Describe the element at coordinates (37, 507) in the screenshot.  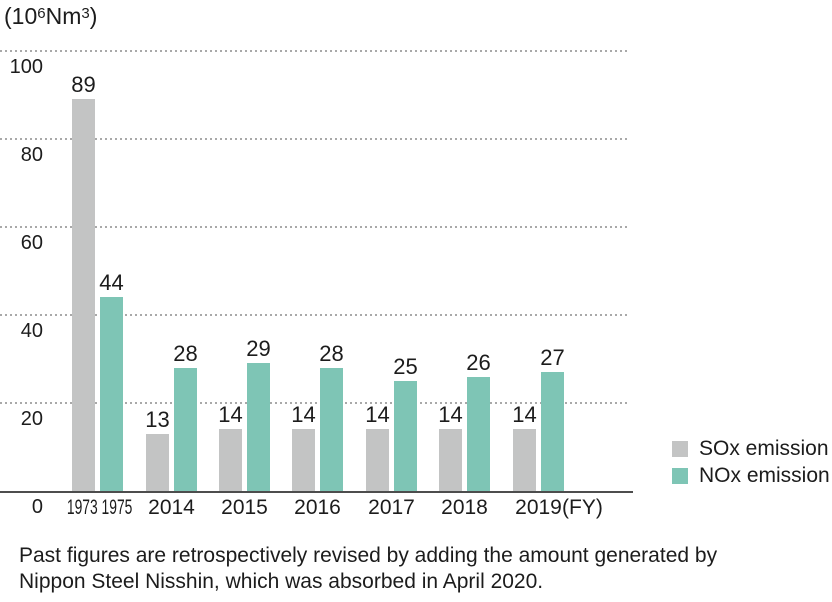
I see `y-tick-label-0: 0` at that location.